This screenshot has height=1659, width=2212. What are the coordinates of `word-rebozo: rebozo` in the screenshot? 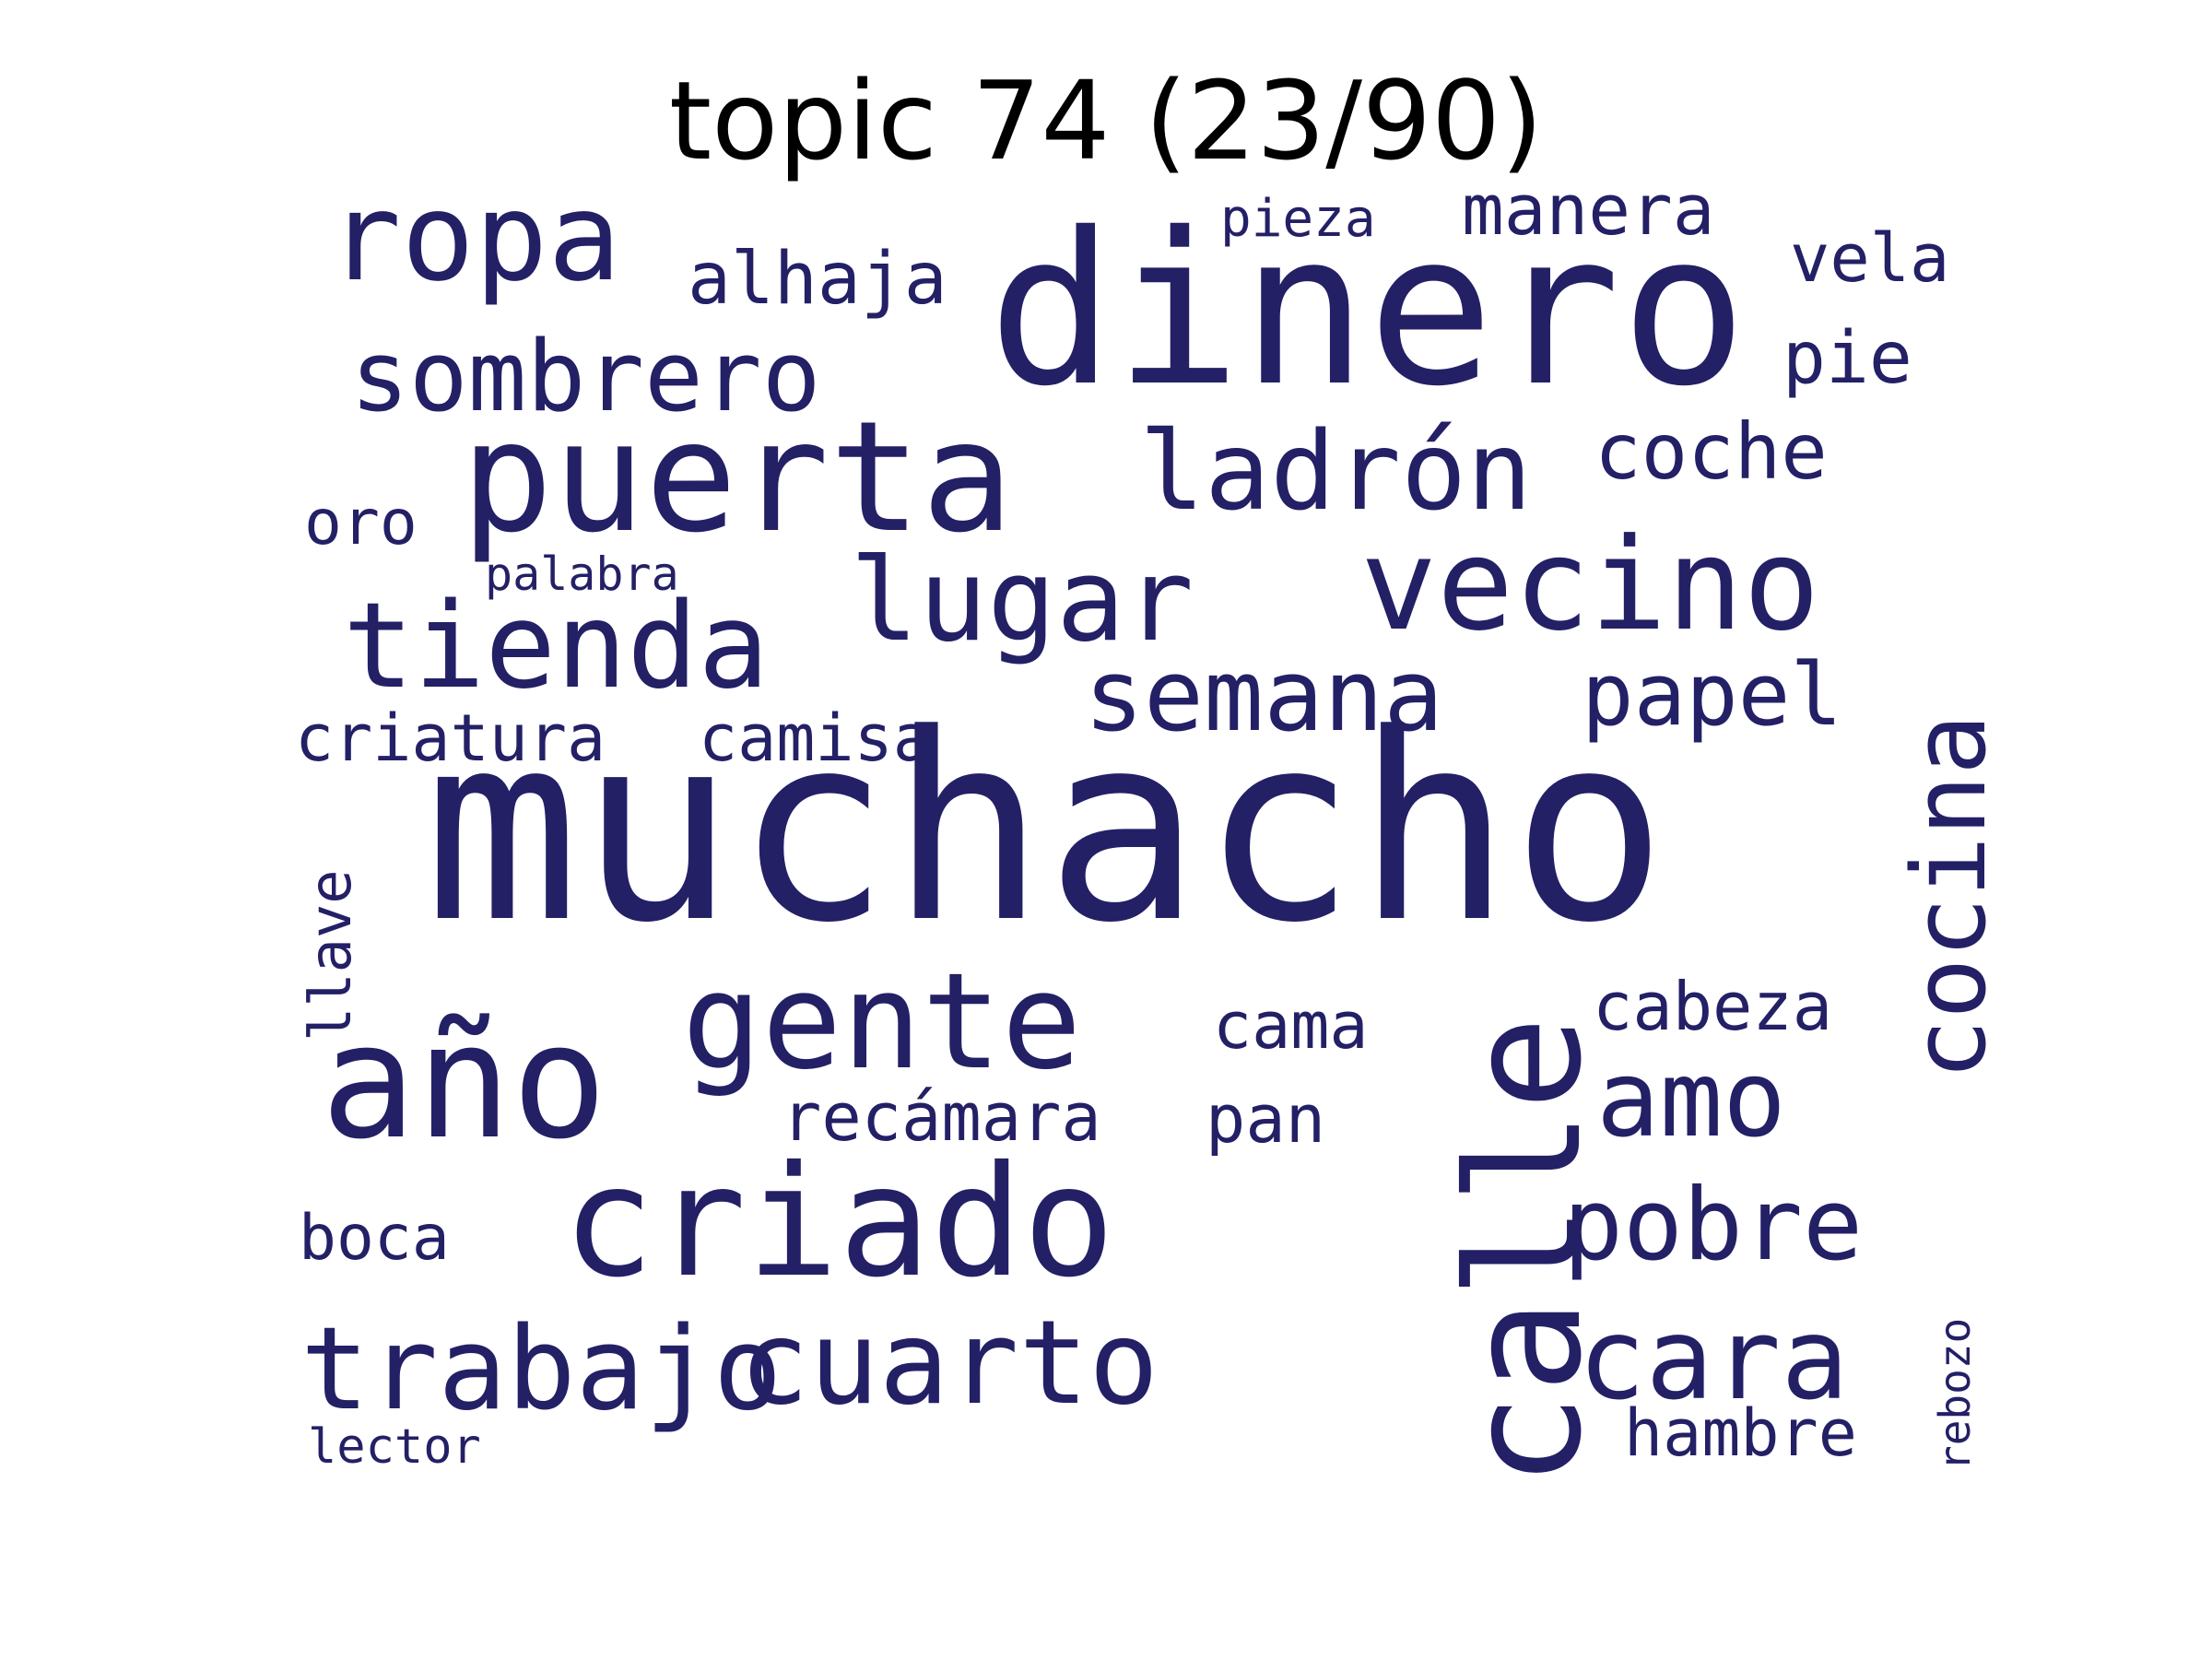 It's located at (1955, 1394).